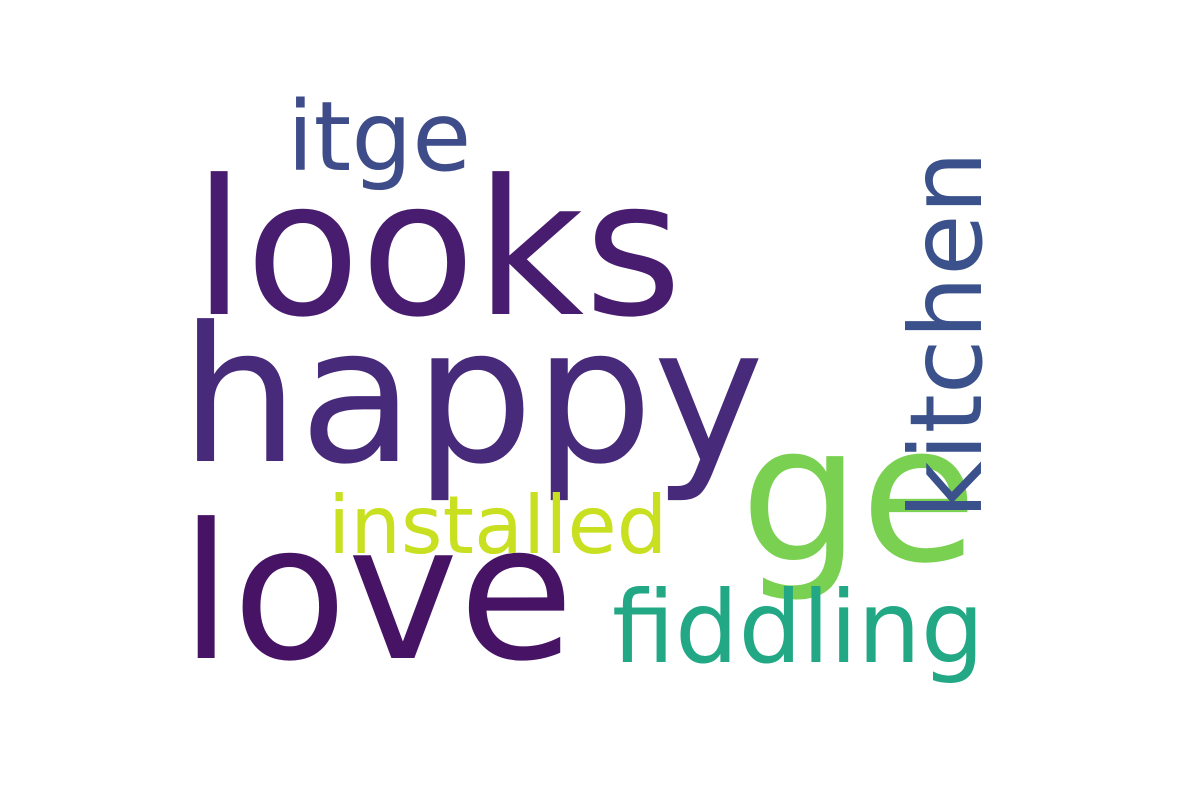 This screenshot has height=800, width=1200. Describe the element at coordinates (379, 137) in the screenshot. I see `word-itge: itge` at that location.